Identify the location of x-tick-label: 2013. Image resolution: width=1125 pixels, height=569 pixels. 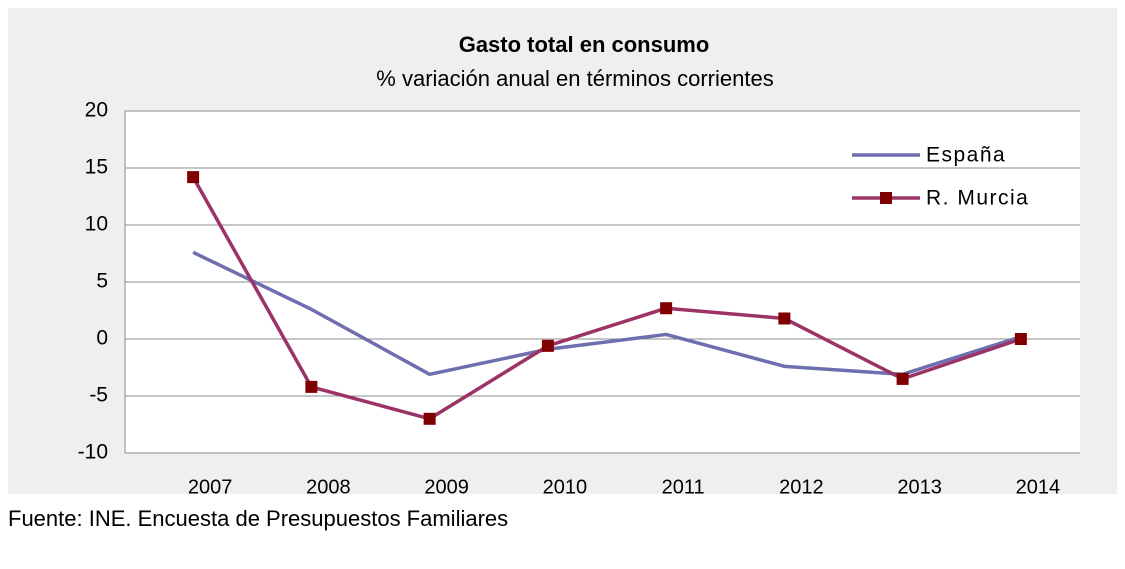
(919, 487).